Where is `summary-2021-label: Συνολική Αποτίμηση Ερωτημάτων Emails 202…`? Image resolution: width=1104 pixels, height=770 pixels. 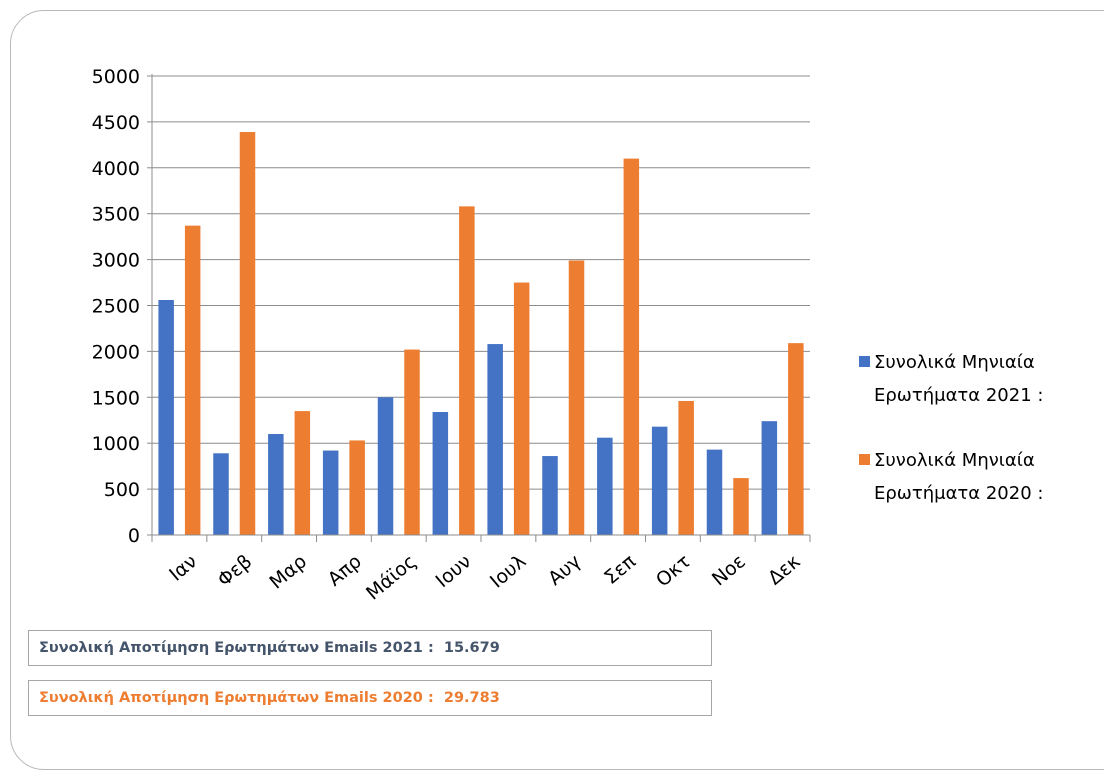
summary-2021-label: Συνολική Αποτίμηση Ερωτημάτων Emails 202… is located at coordinates (236, 648).